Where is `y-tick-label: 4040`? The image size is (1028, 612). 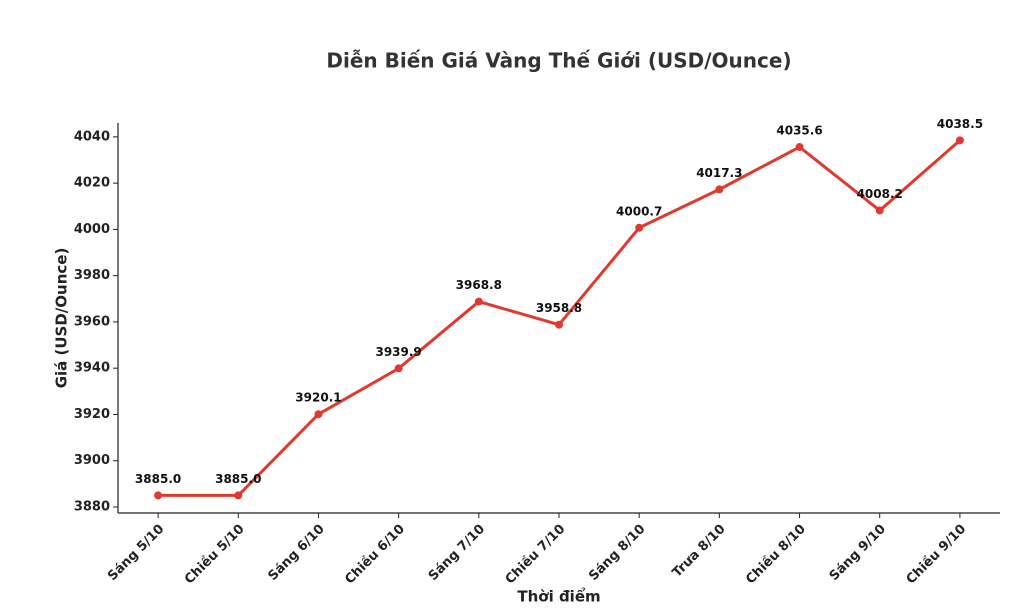
y-tick-label: 4040 is located at coordinates (92, 136).